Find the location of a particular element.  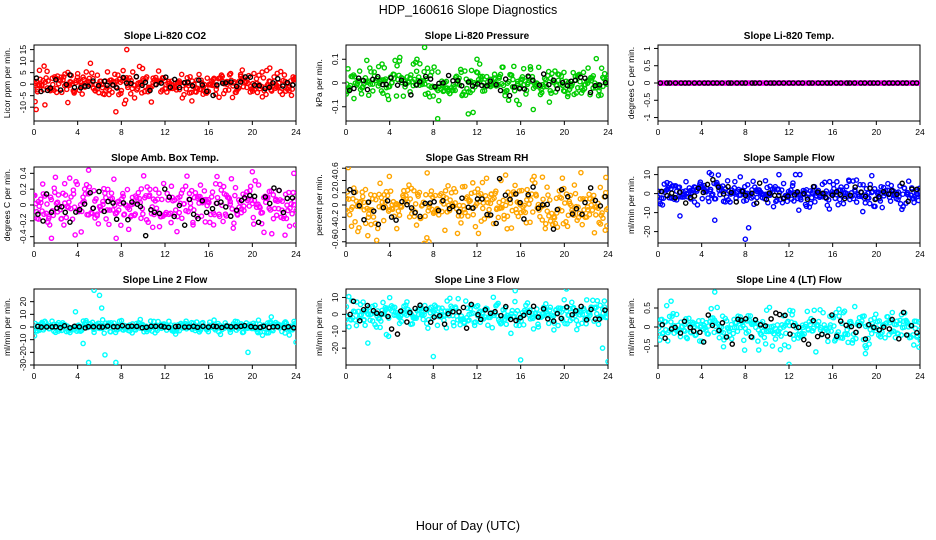

y-tick-label: -10 is located at coordinates (647, 212).